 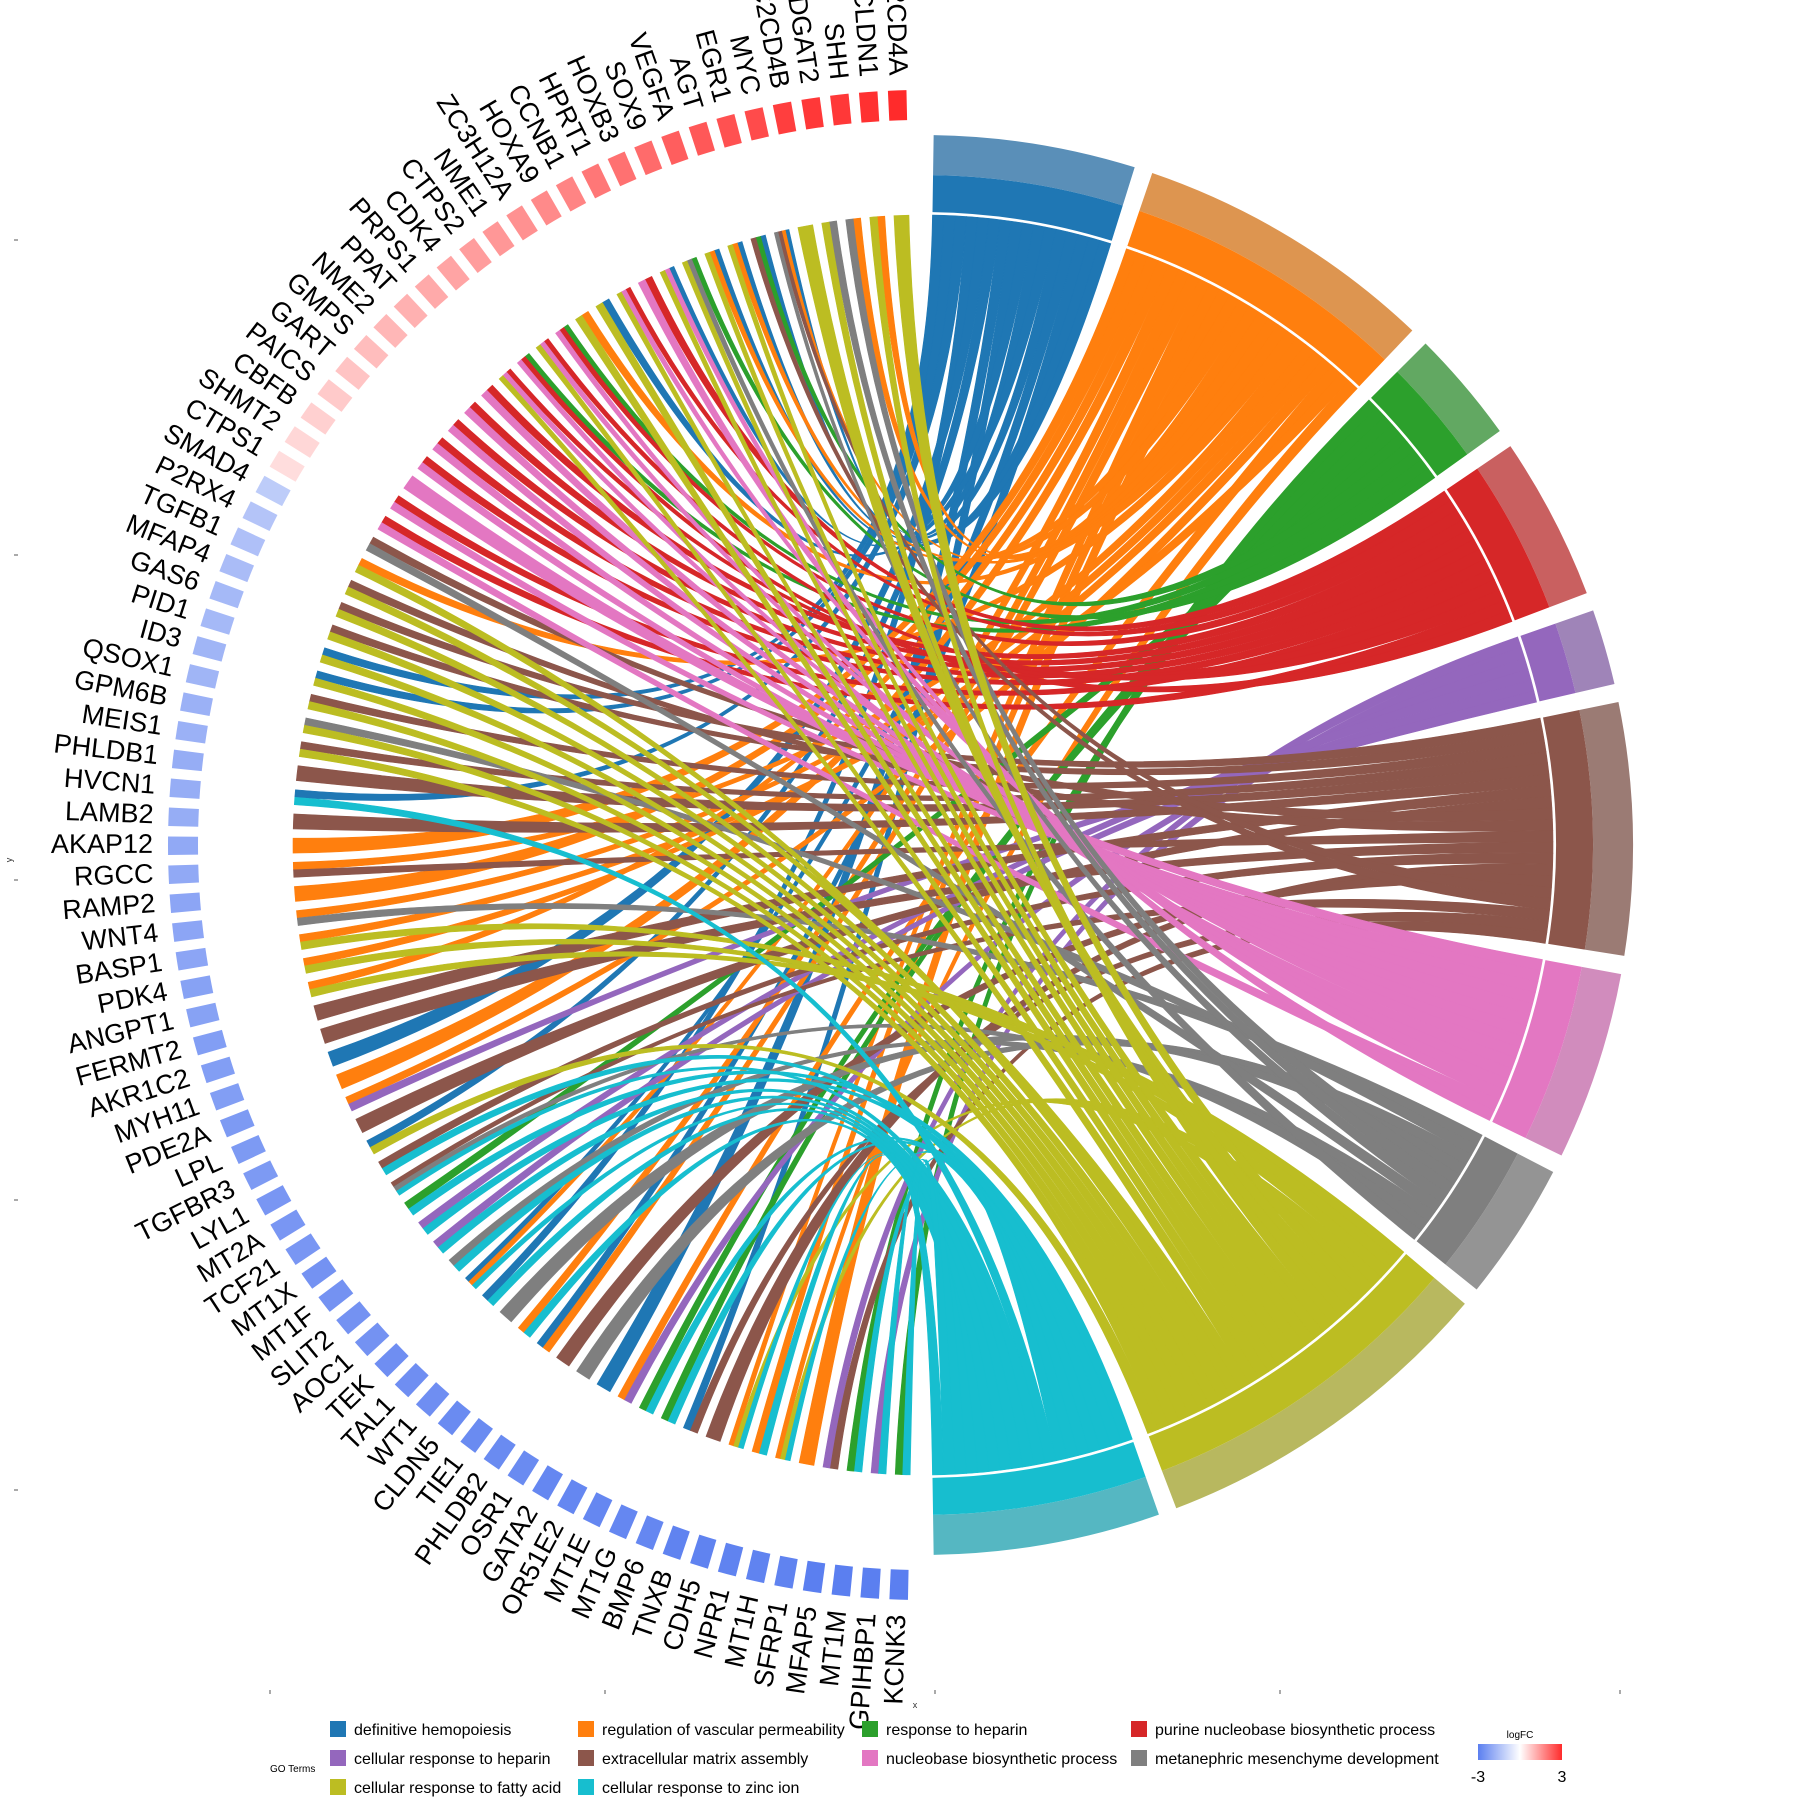 What do you see at coordinates (457, 1788) in the screenshot?
I see `legend-label-cellular-response-to-fatty-acid: cellular response to fatty acid` at bounding box center [457, 1788].